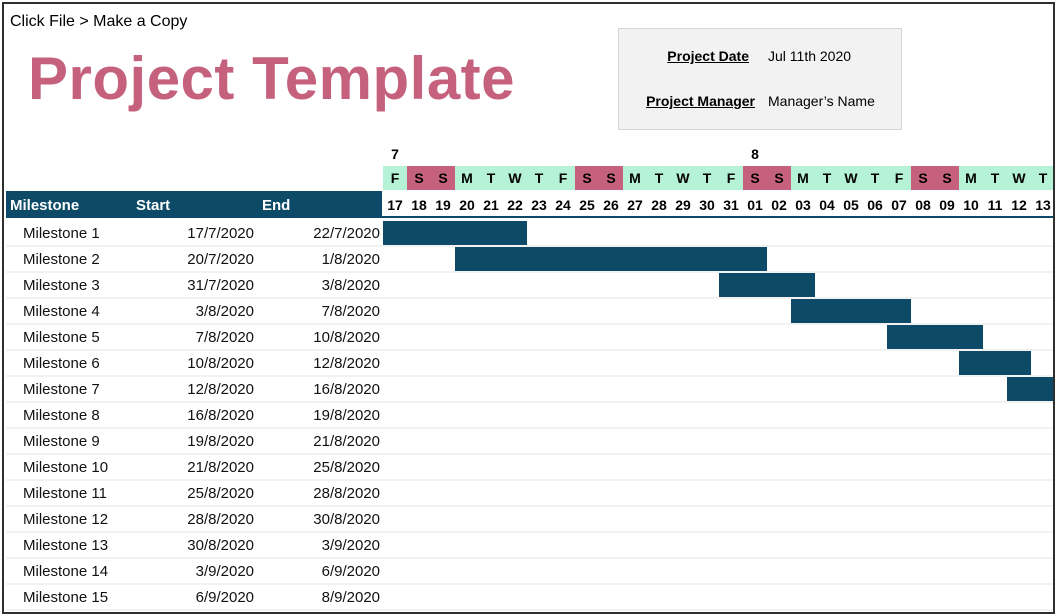 This screenshot has width=1057, height=616. I want to click on milestone-end: 30/8/2020, so click(346, 519).